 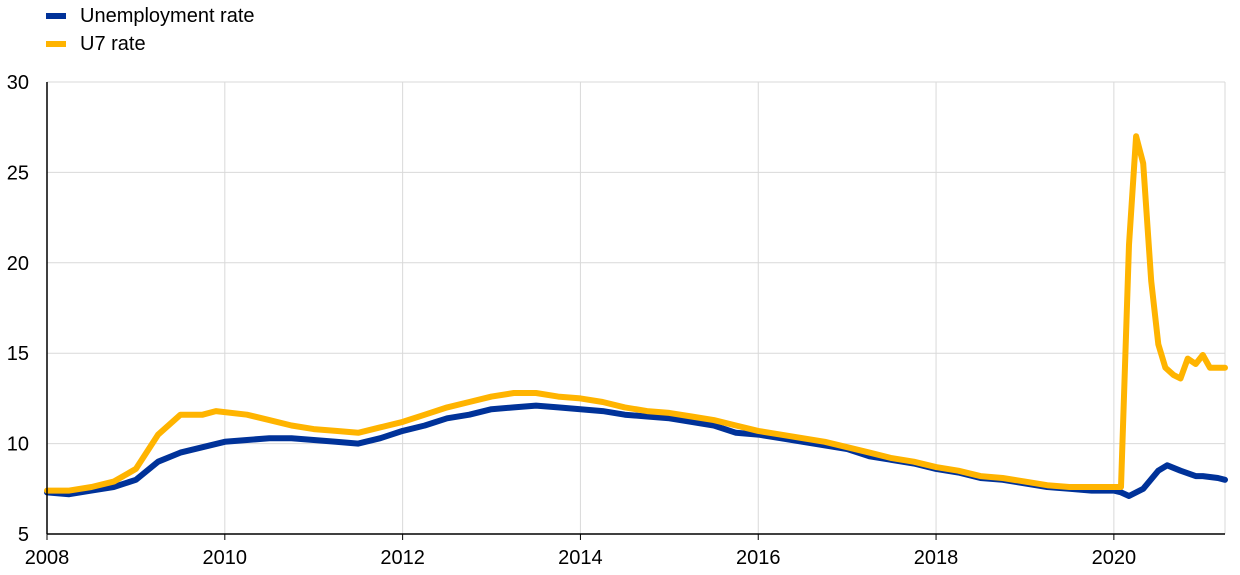 What do you see at coordinates (758, 558) in the screenshot?
I see `x-tick-label: 2016` at bounding box center [758, 558].